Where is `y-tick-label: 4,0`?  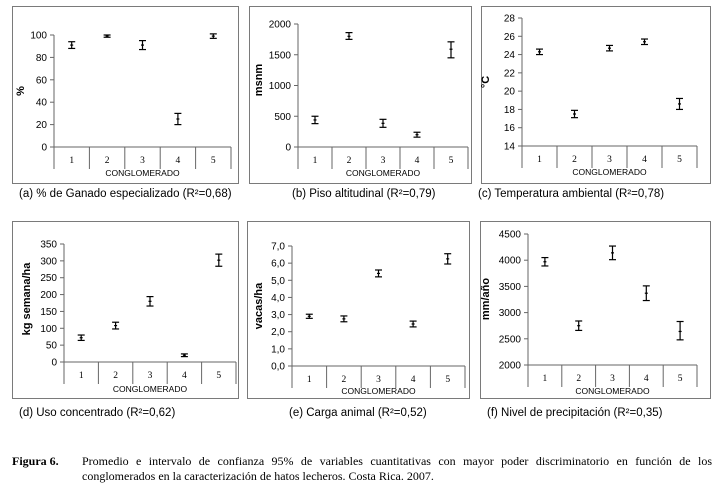 y-tick-label: 4,0 is located at coordinates (278, 298).